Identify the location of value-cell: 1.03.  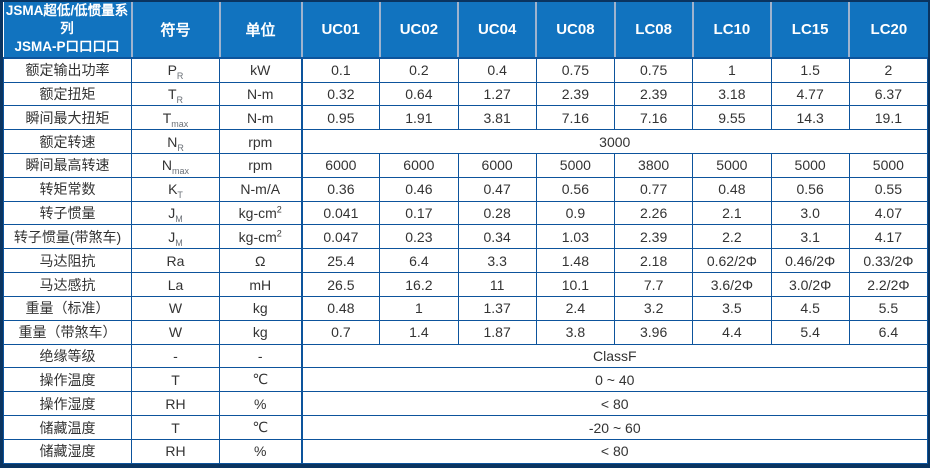
(575, 237).